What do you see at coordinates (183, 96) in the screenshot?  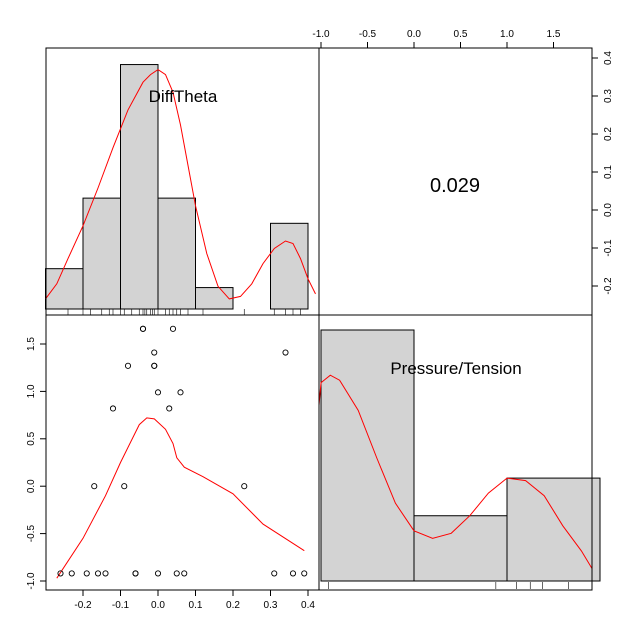 I see `variable-label-difftheta: DiffTheta` at bounding box center [183, 96].